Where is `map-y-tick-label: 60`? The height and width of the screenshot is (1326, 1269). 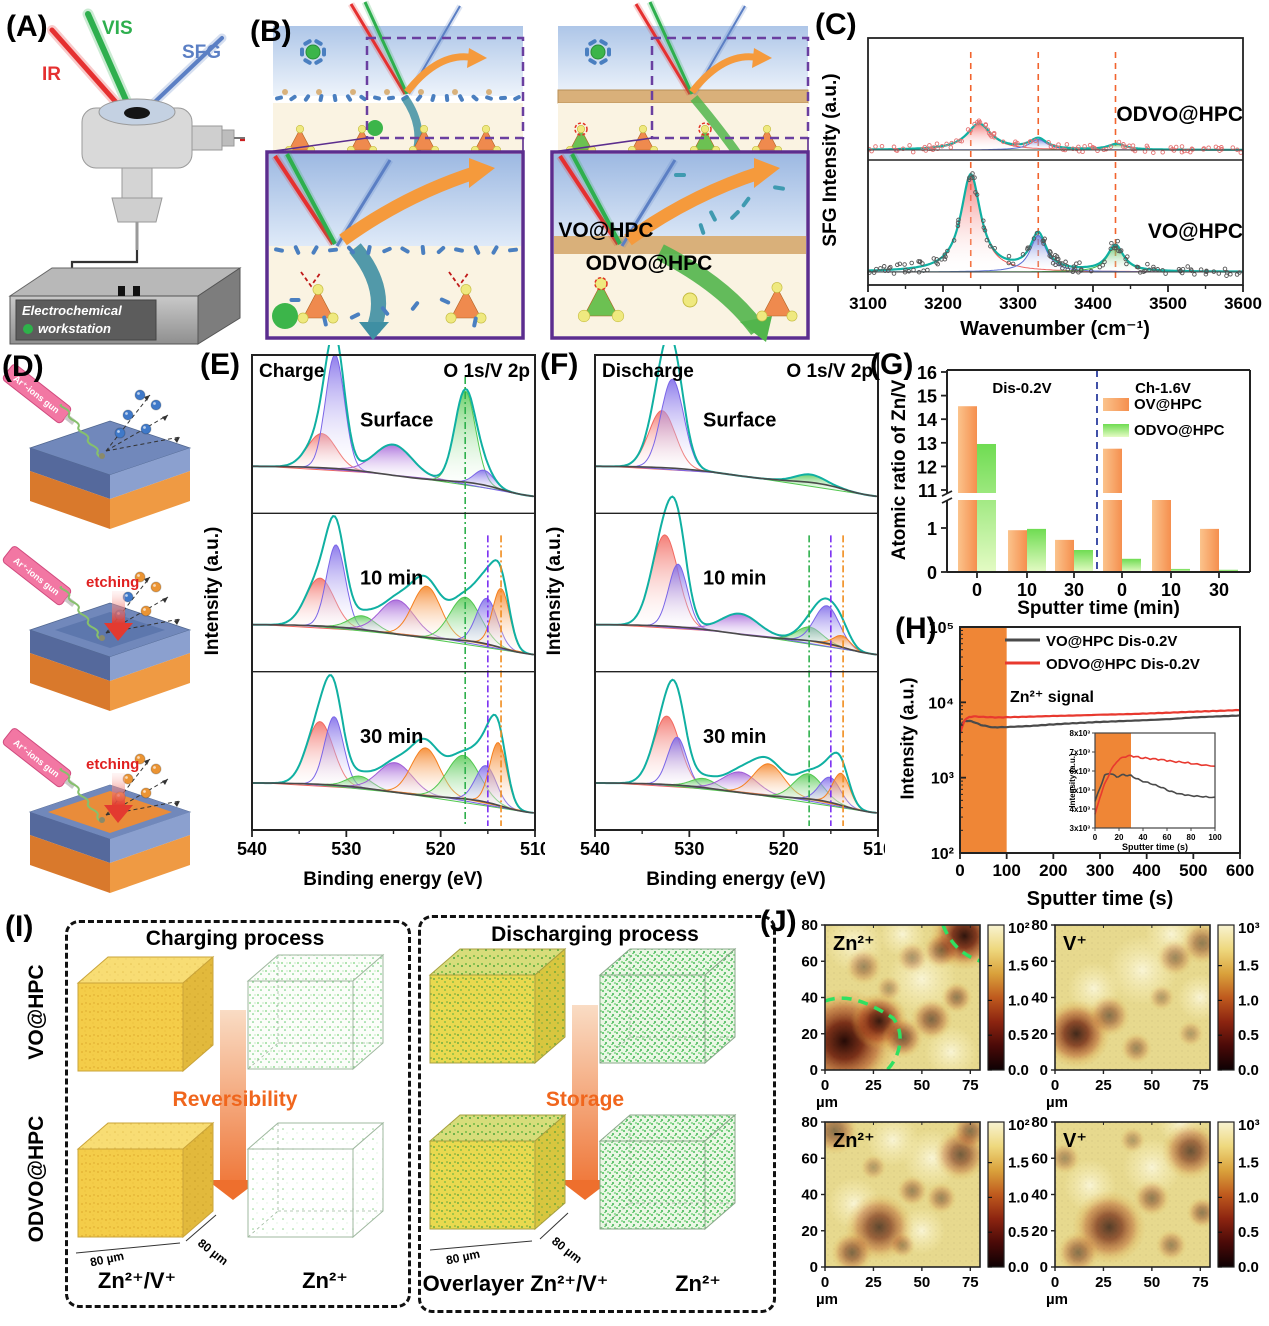 map-y-tick-label: 60 is located at coordinates (809, 1158).